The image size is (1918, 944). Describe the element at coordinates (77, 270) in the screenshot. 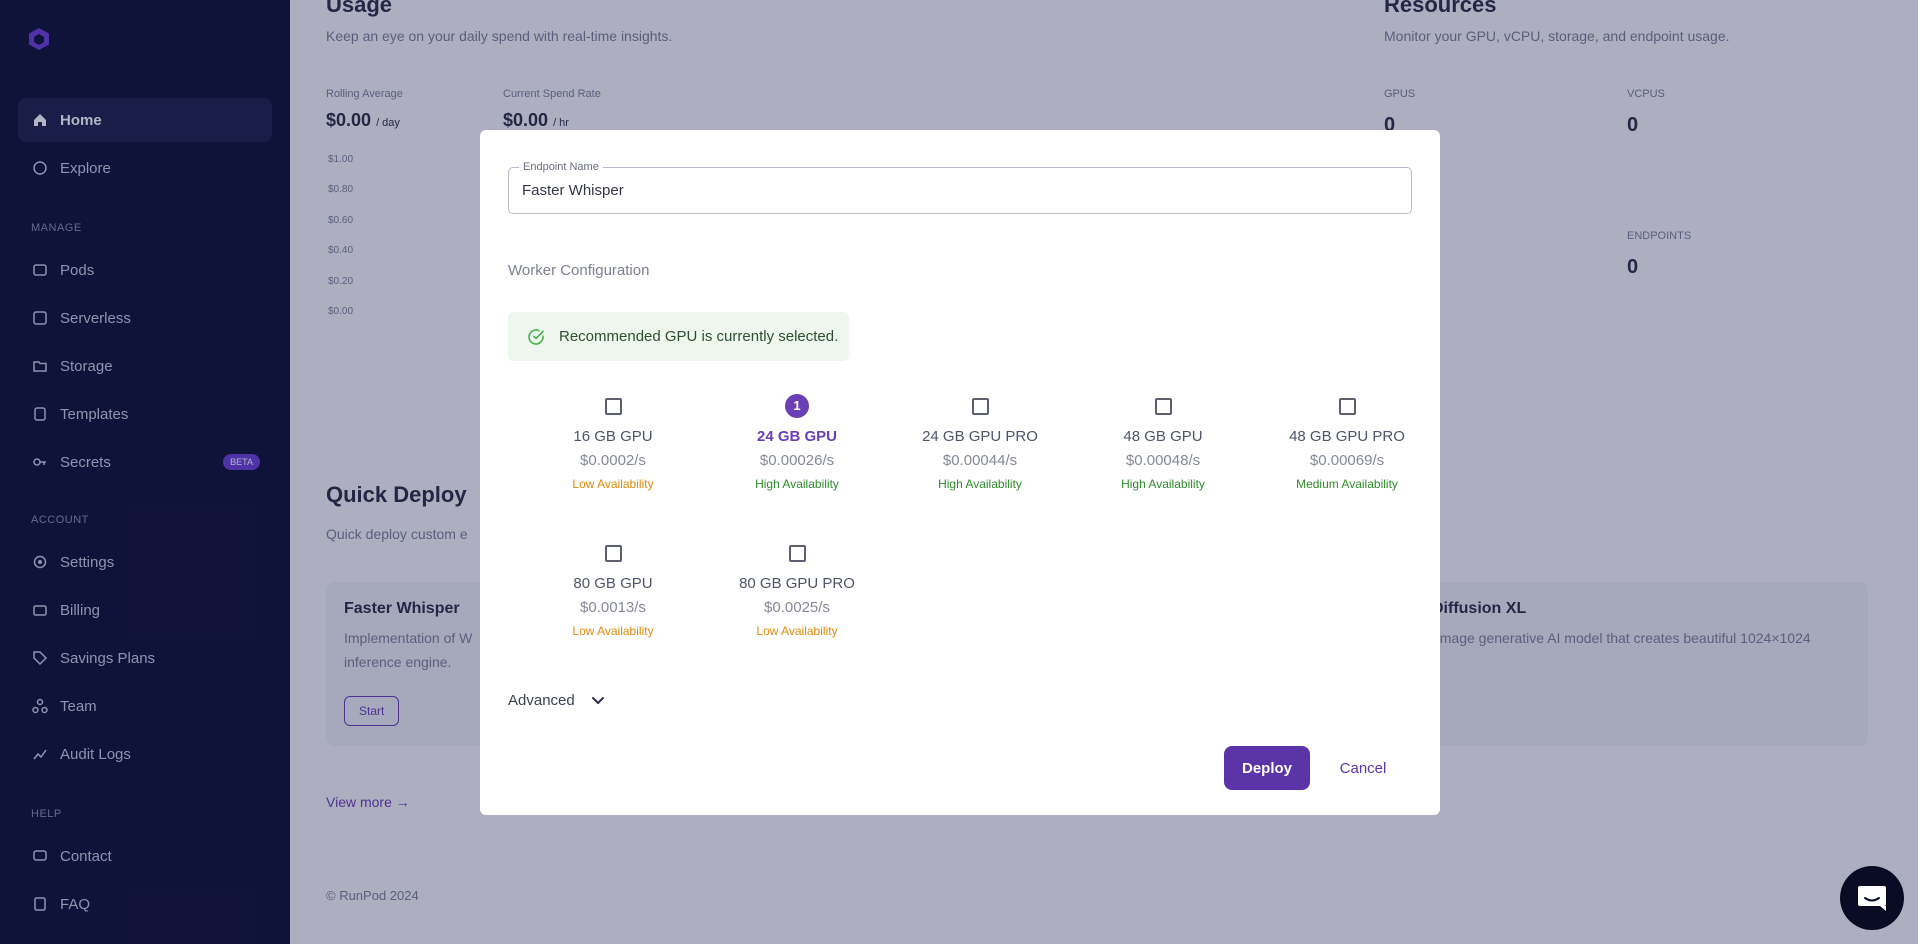

I see `sidebar-item-label: Pods` at that location.